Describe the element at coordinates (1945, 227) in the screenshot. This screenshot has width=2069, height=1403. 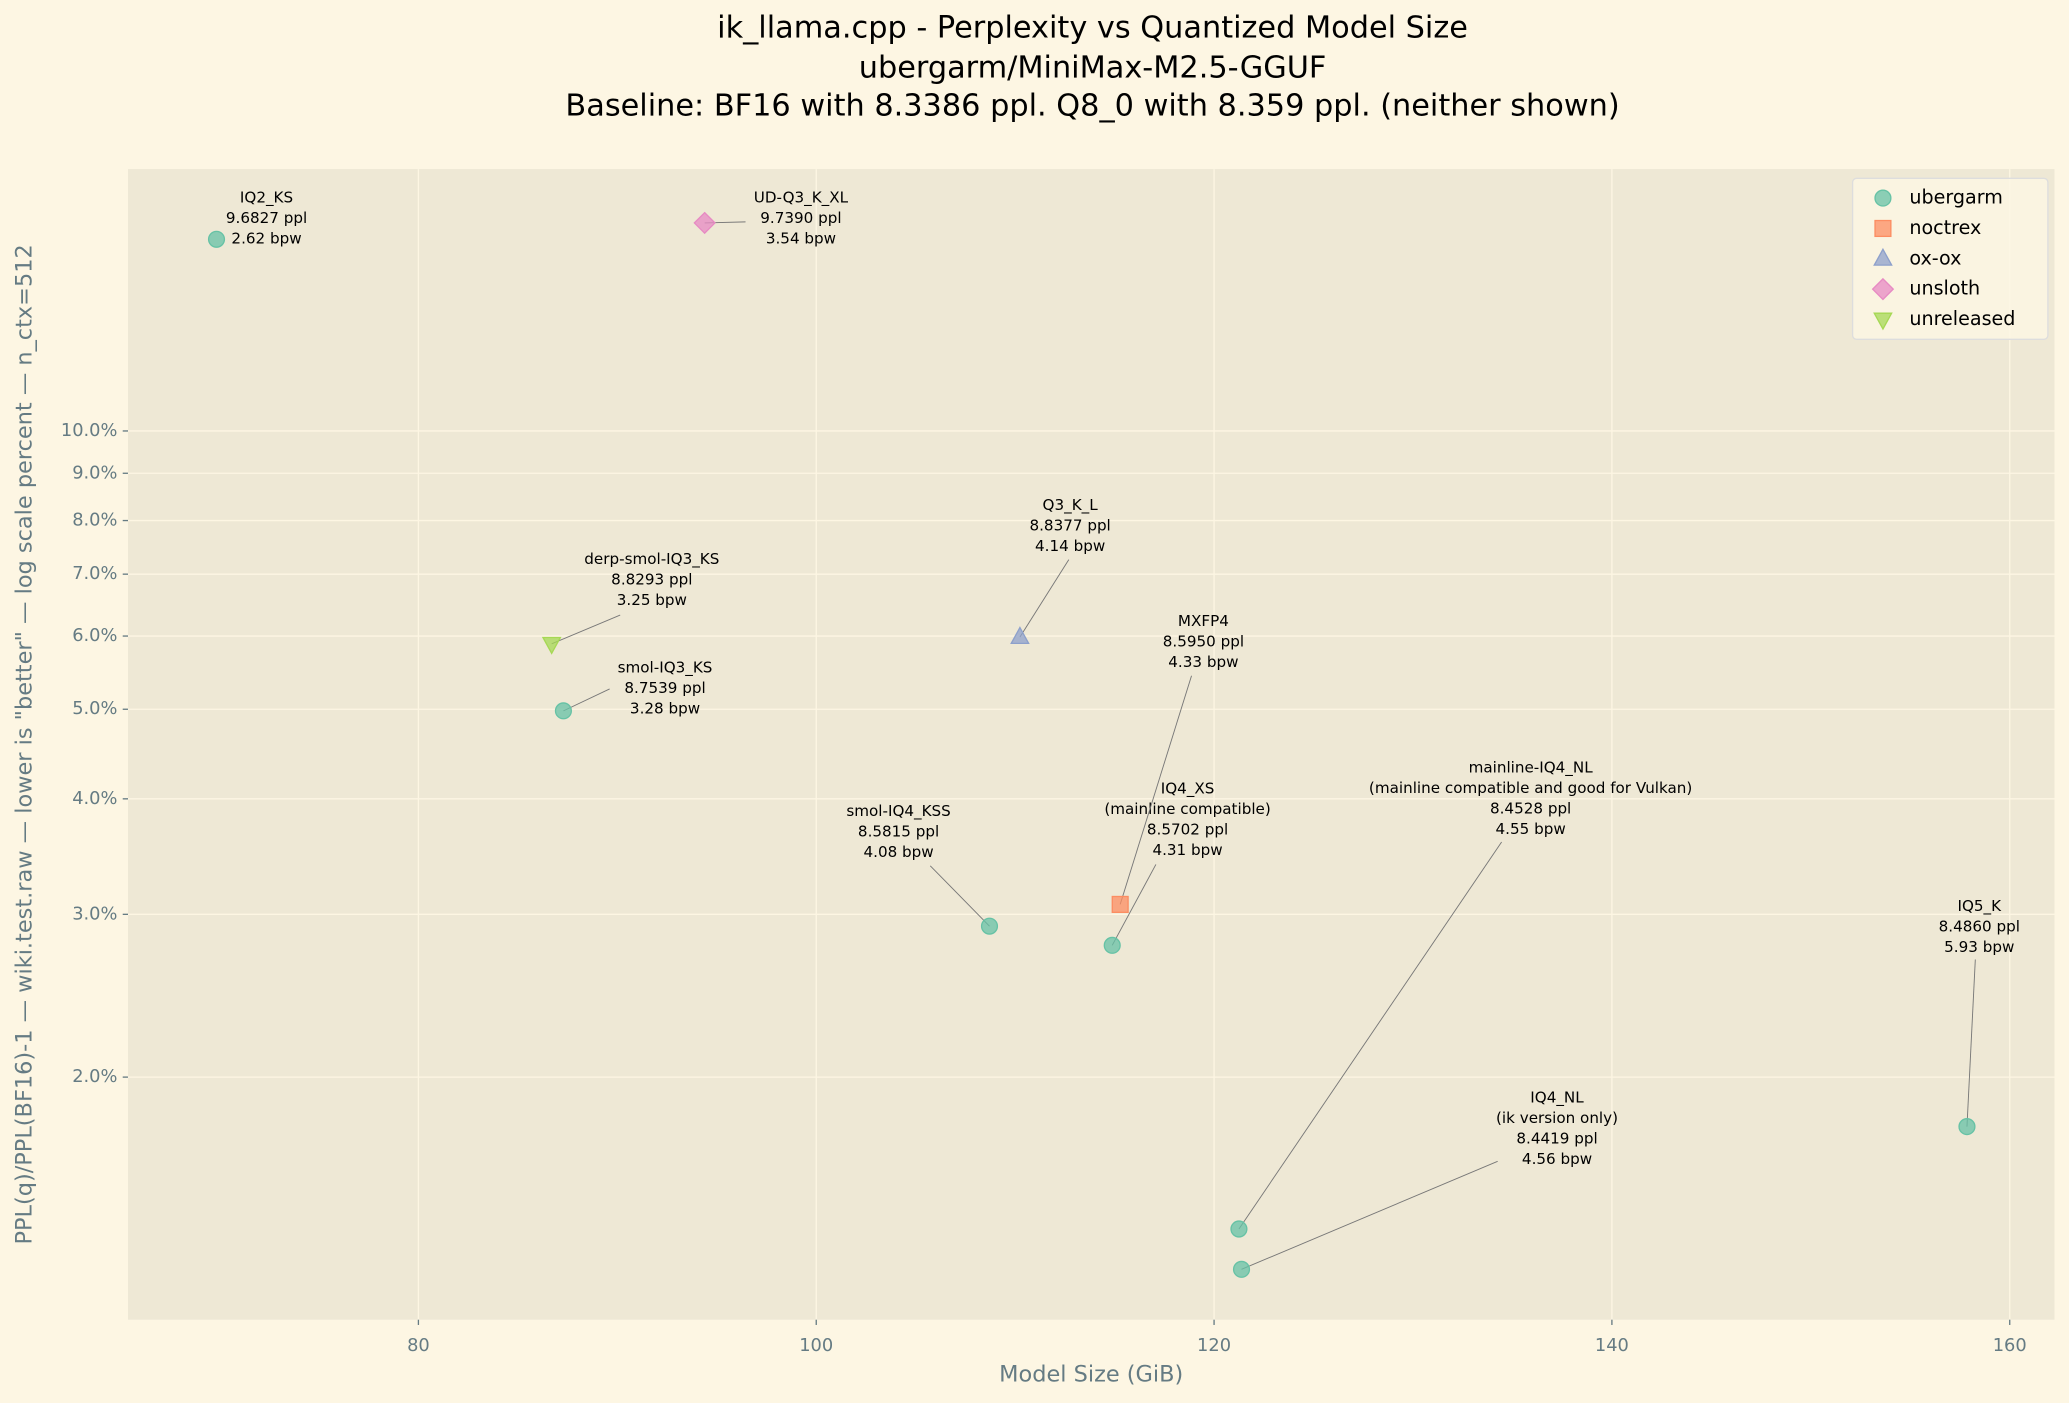
I see `legend-label: noctrex` at that location.